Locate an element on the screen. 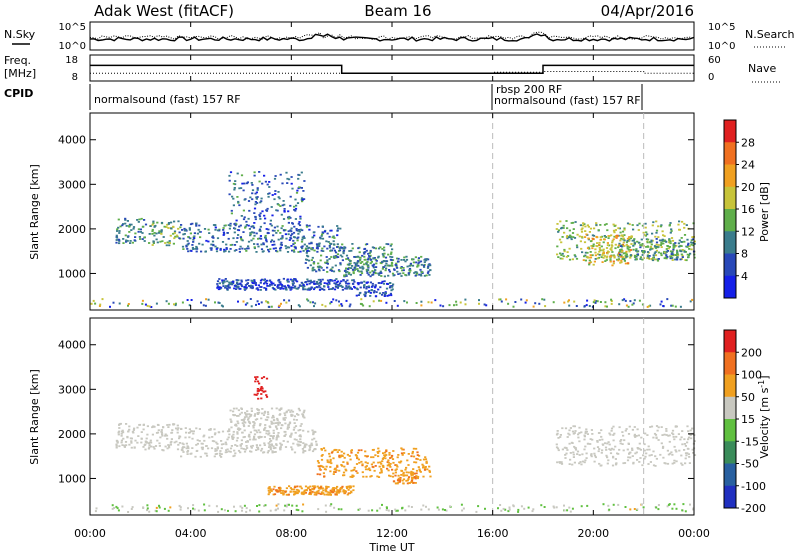 This screenshot has width=800, height=554. nave-tick-60: 60 is located at coordinates (714, 60).